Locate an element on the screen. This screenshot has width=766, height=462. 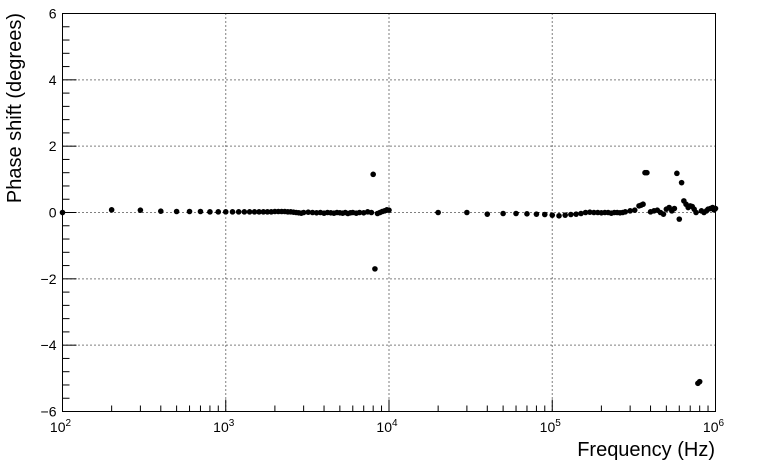
y-tick-label: 6 is located at coordinates (53, 14).